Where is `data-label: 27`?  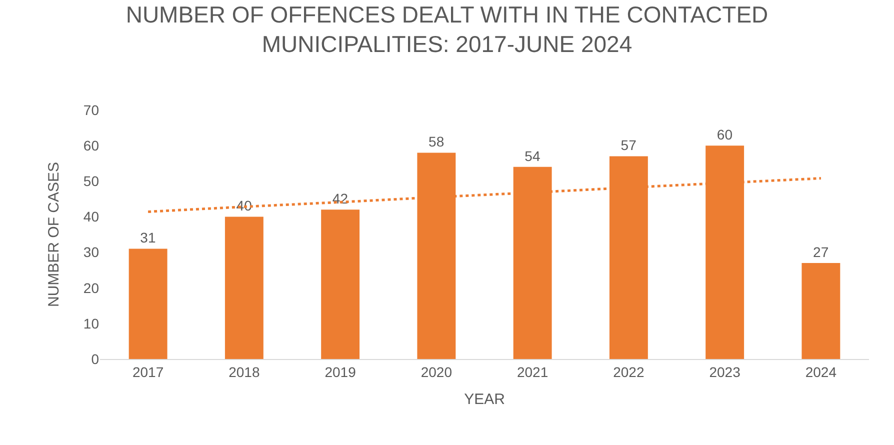
data-label: 27 is located at coordinates (821, 252).